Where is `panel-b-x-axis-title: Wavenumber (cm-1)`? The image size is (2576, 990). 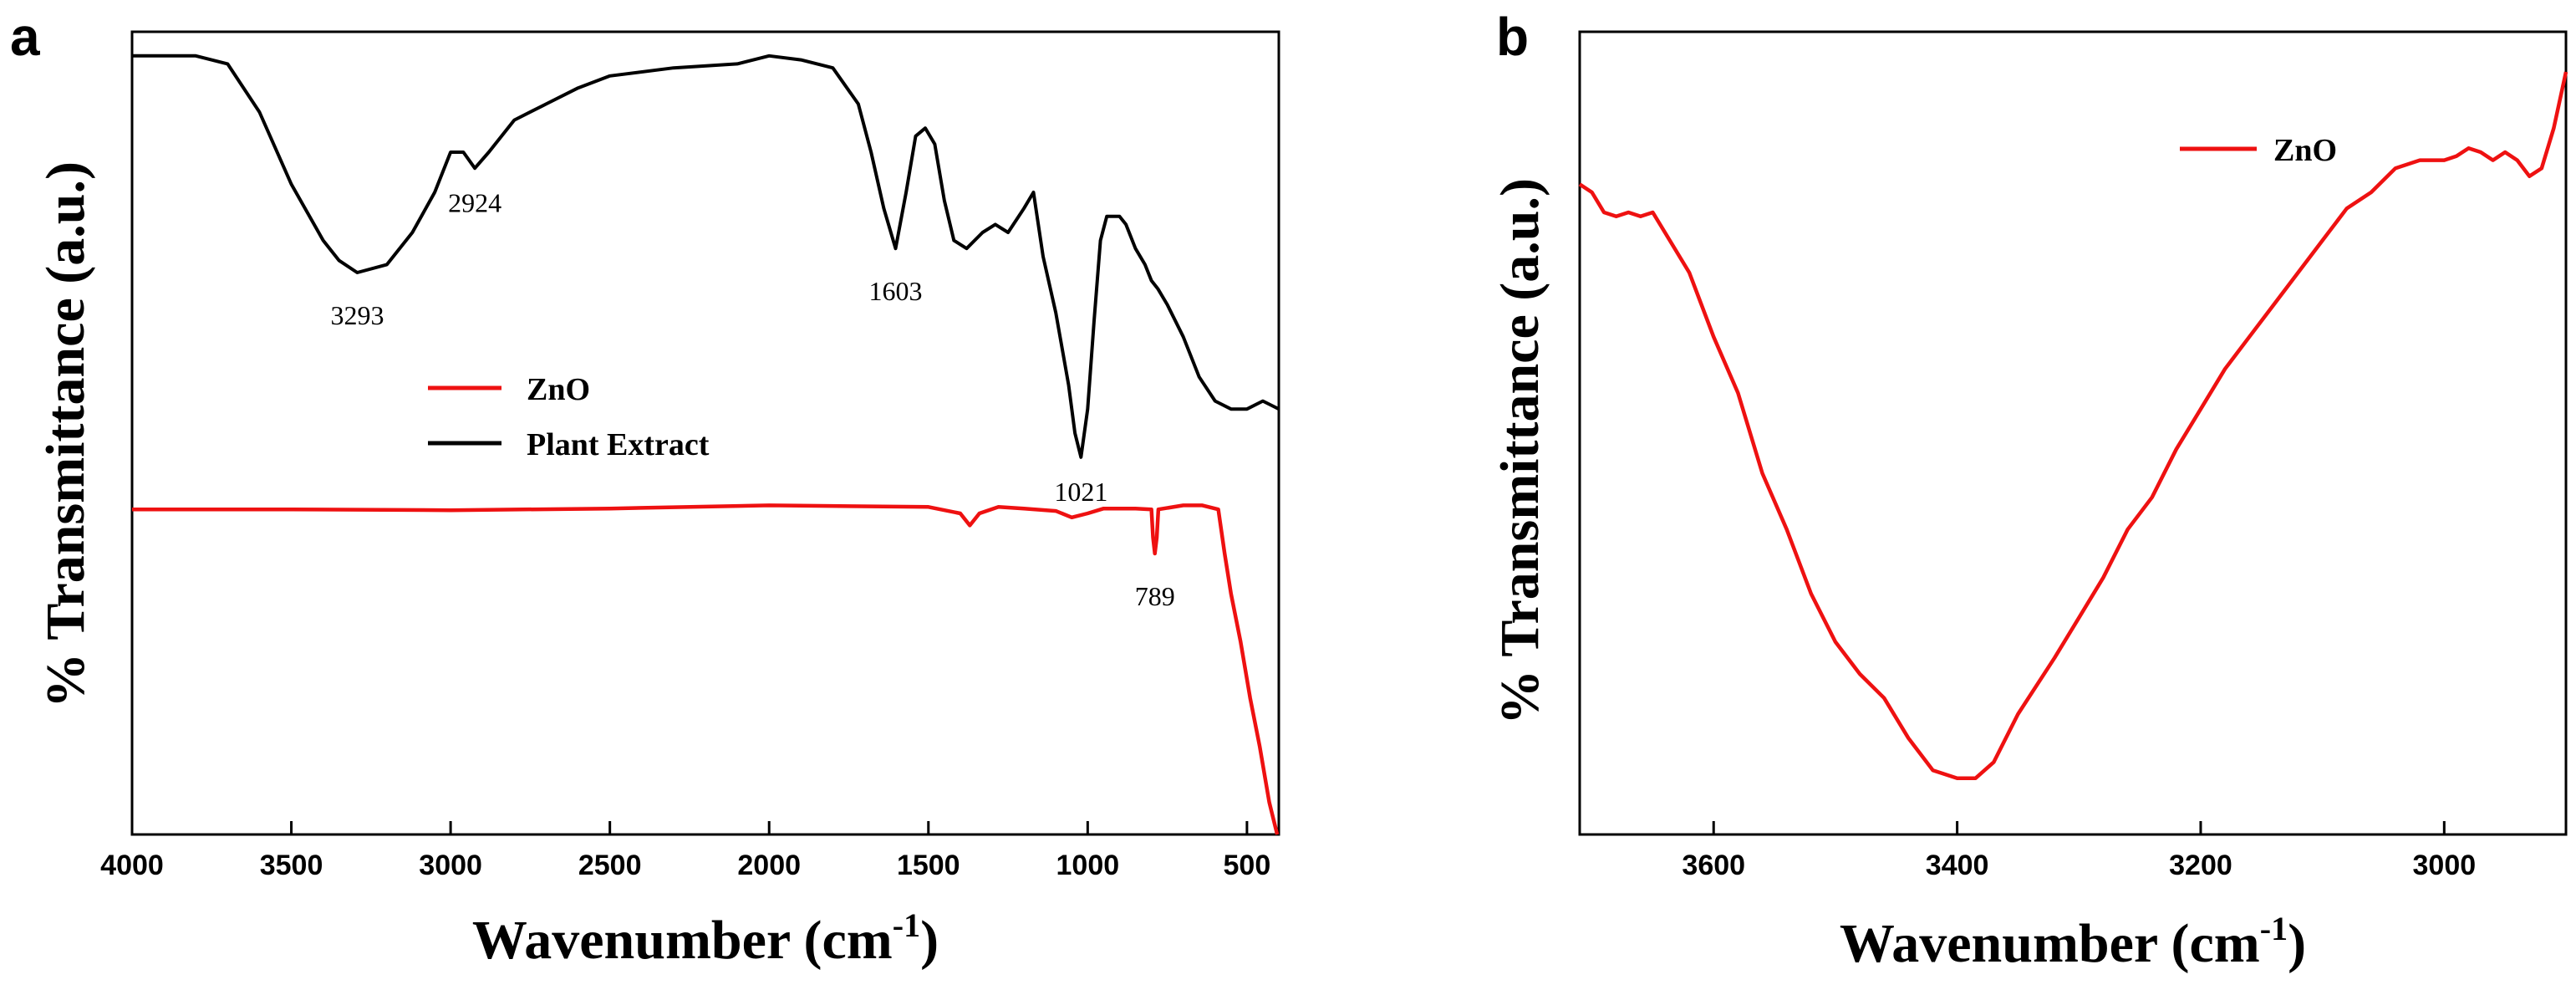
panel-b-x-axis-title: Wavenumber (cm-1) is located at coordinates (2073, 942).